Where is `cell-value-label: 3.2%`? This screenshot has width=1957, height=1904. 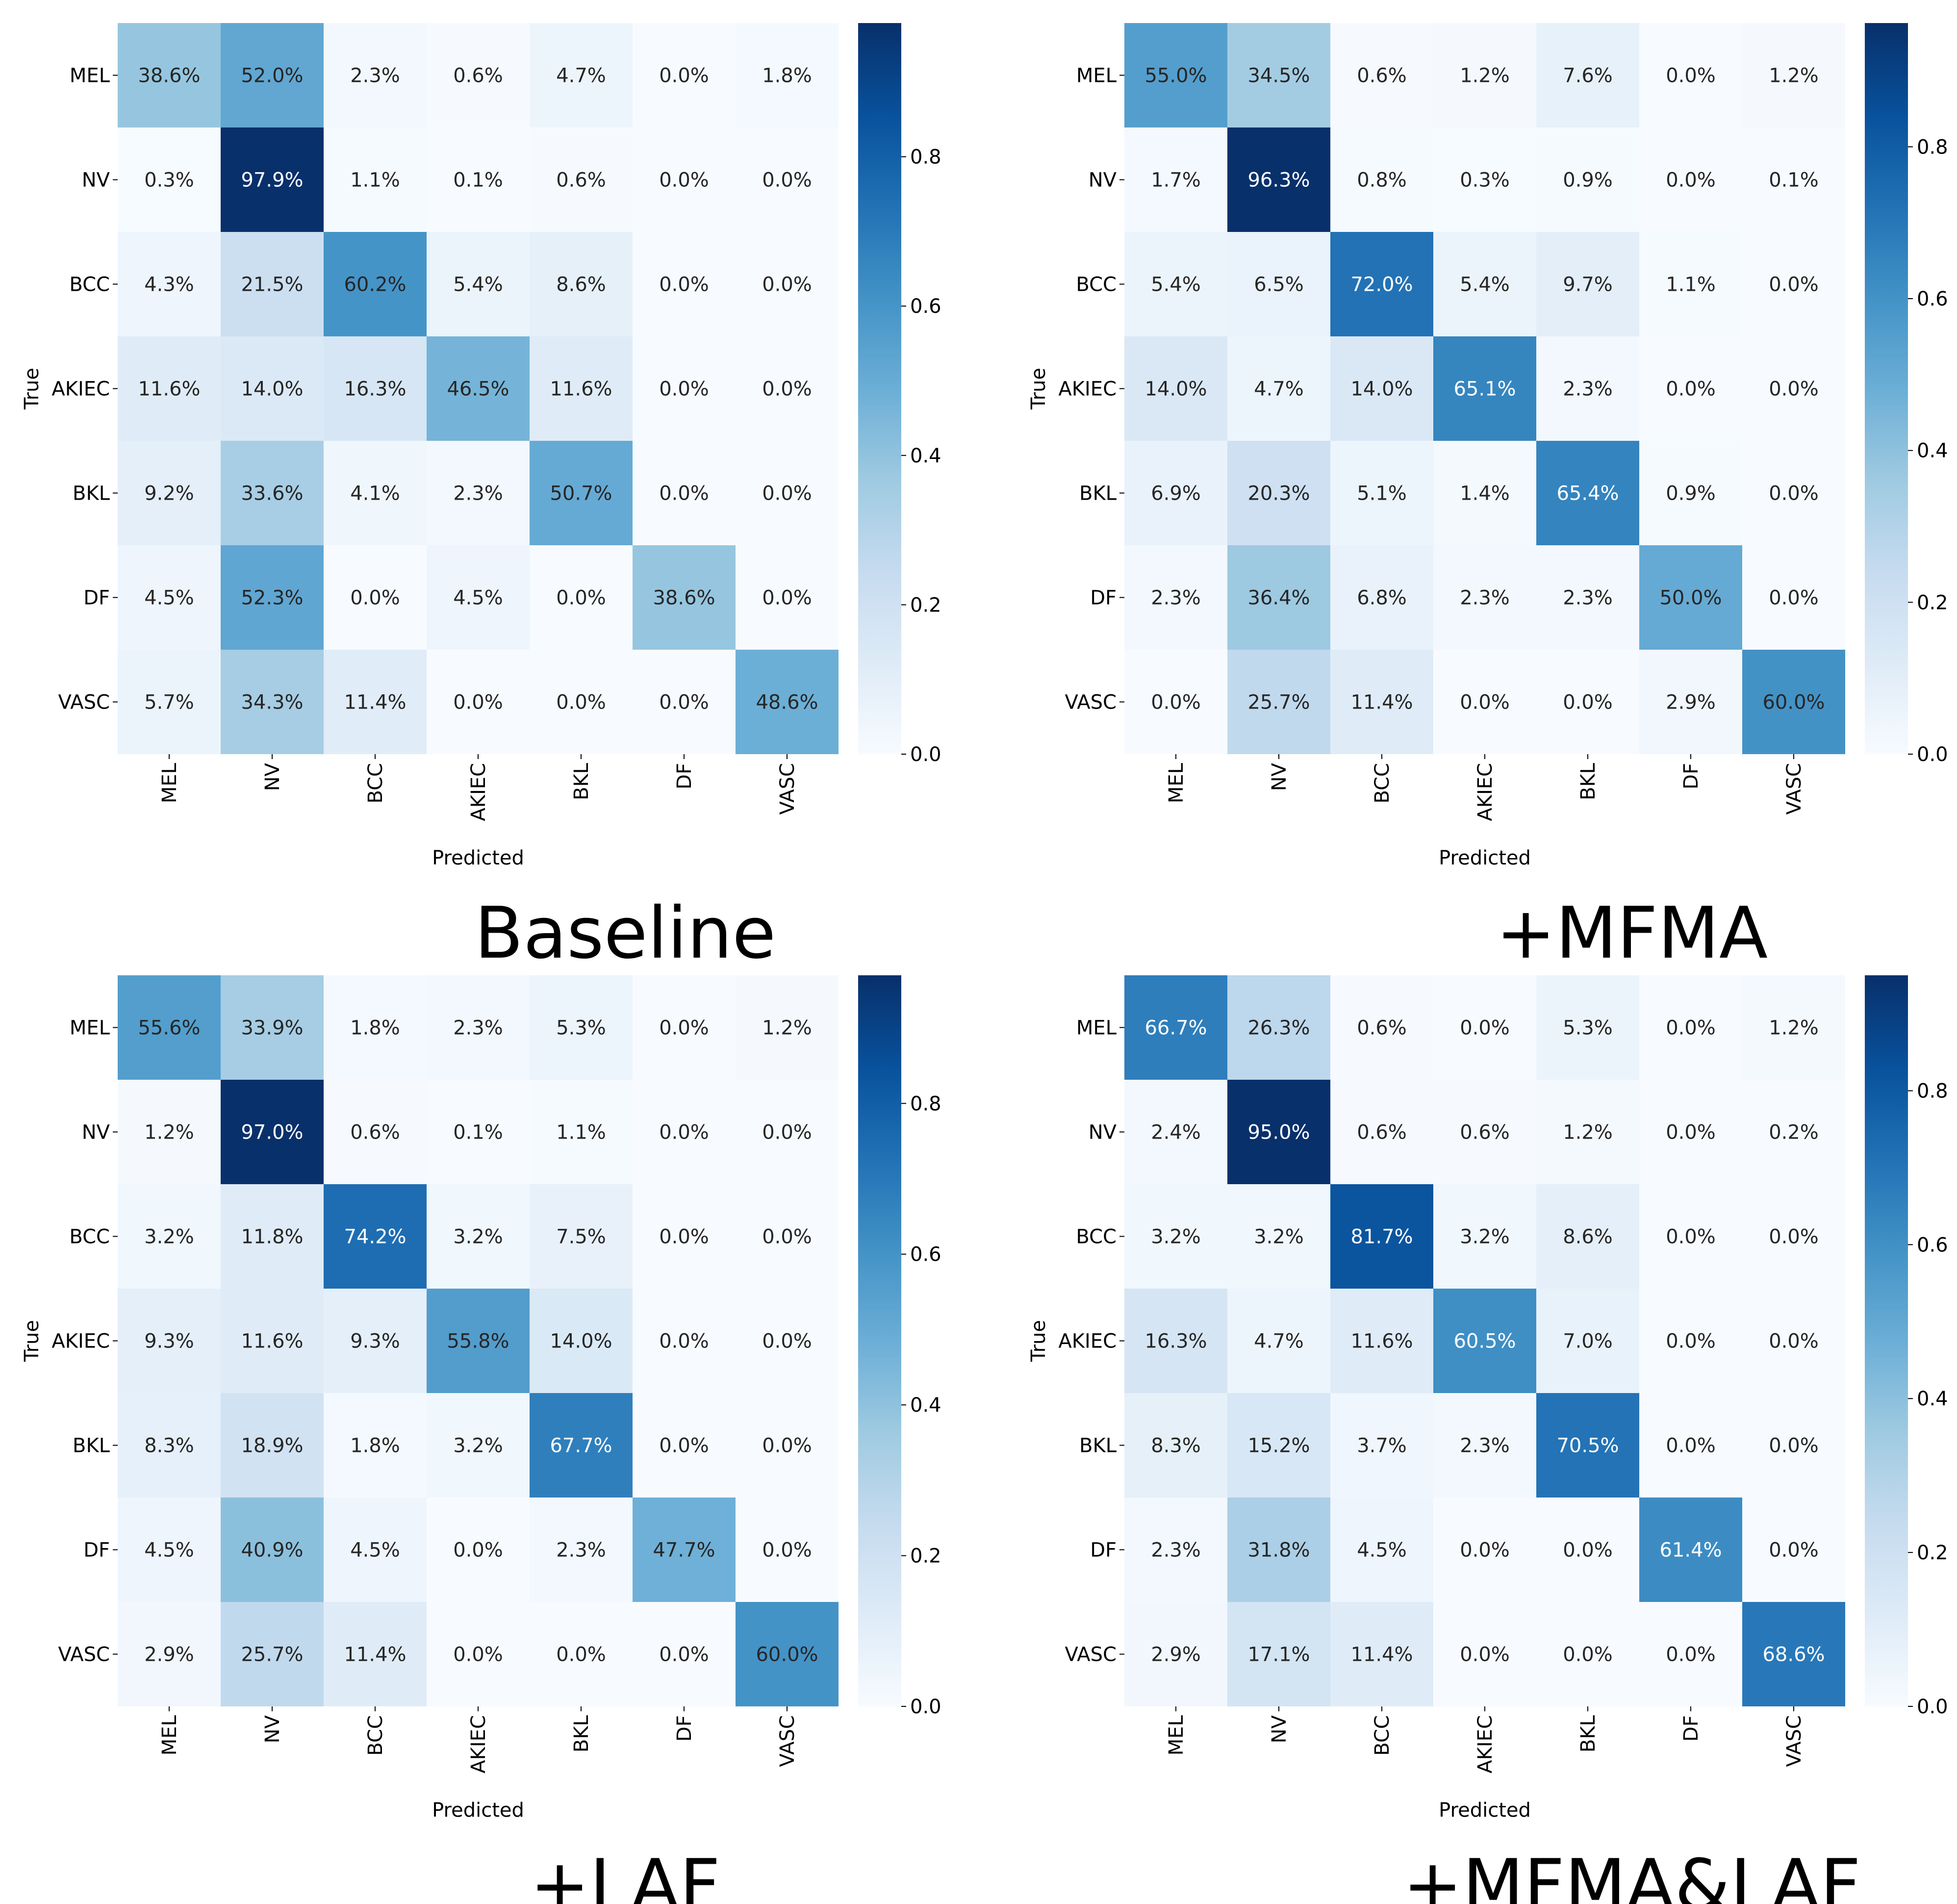
cell-value-label: 3.2% is located at coordinates (1485, 1237).